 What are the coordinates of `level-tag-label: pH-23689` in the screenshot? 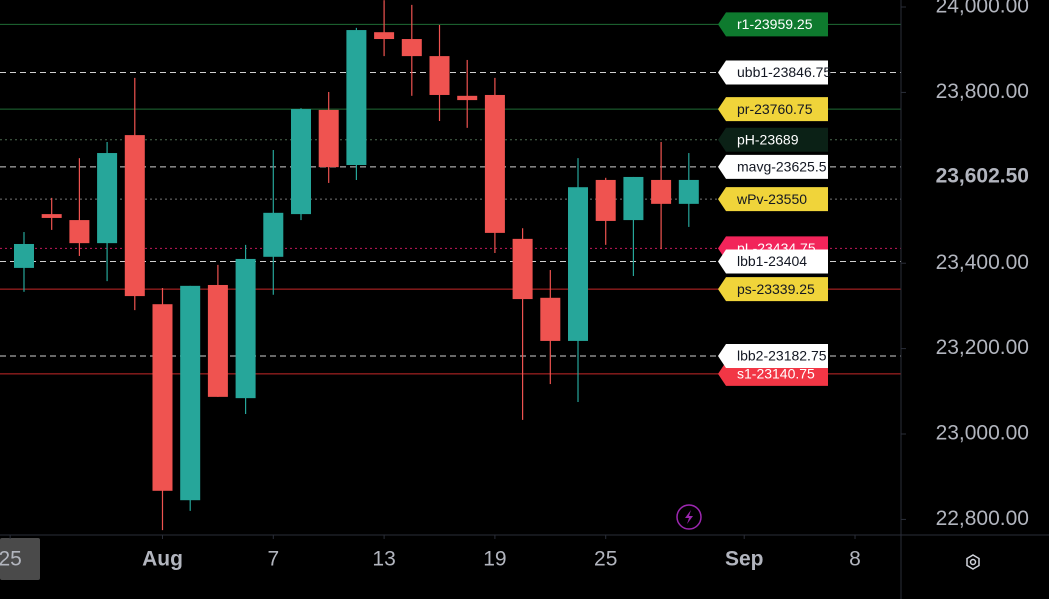 It's located at (768, 140).